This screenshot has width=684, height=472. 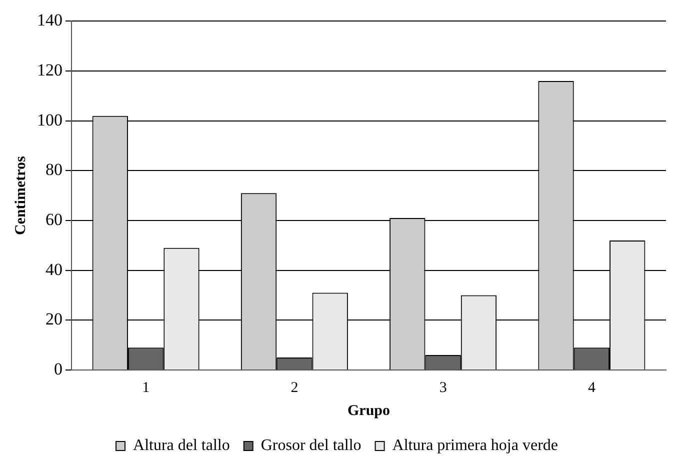 What do you see at coordinates (49, 20) in the screenshot?
I see `y-tick-label: 140` at bounding box center [49, 20].